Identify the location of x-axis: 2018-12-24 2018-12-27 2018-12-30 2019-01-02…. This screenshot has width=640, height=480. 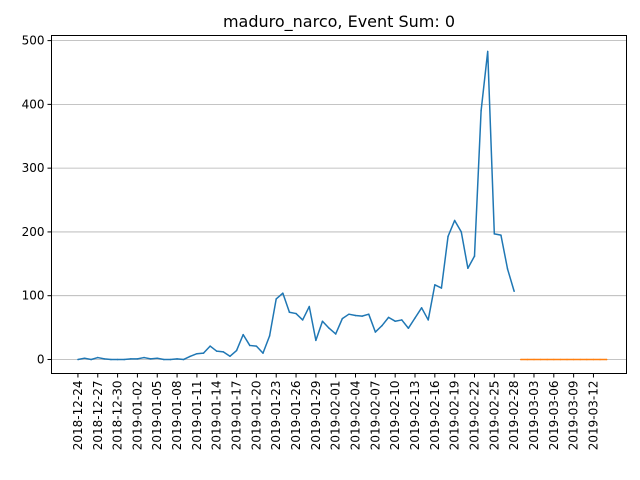
(336, 412).